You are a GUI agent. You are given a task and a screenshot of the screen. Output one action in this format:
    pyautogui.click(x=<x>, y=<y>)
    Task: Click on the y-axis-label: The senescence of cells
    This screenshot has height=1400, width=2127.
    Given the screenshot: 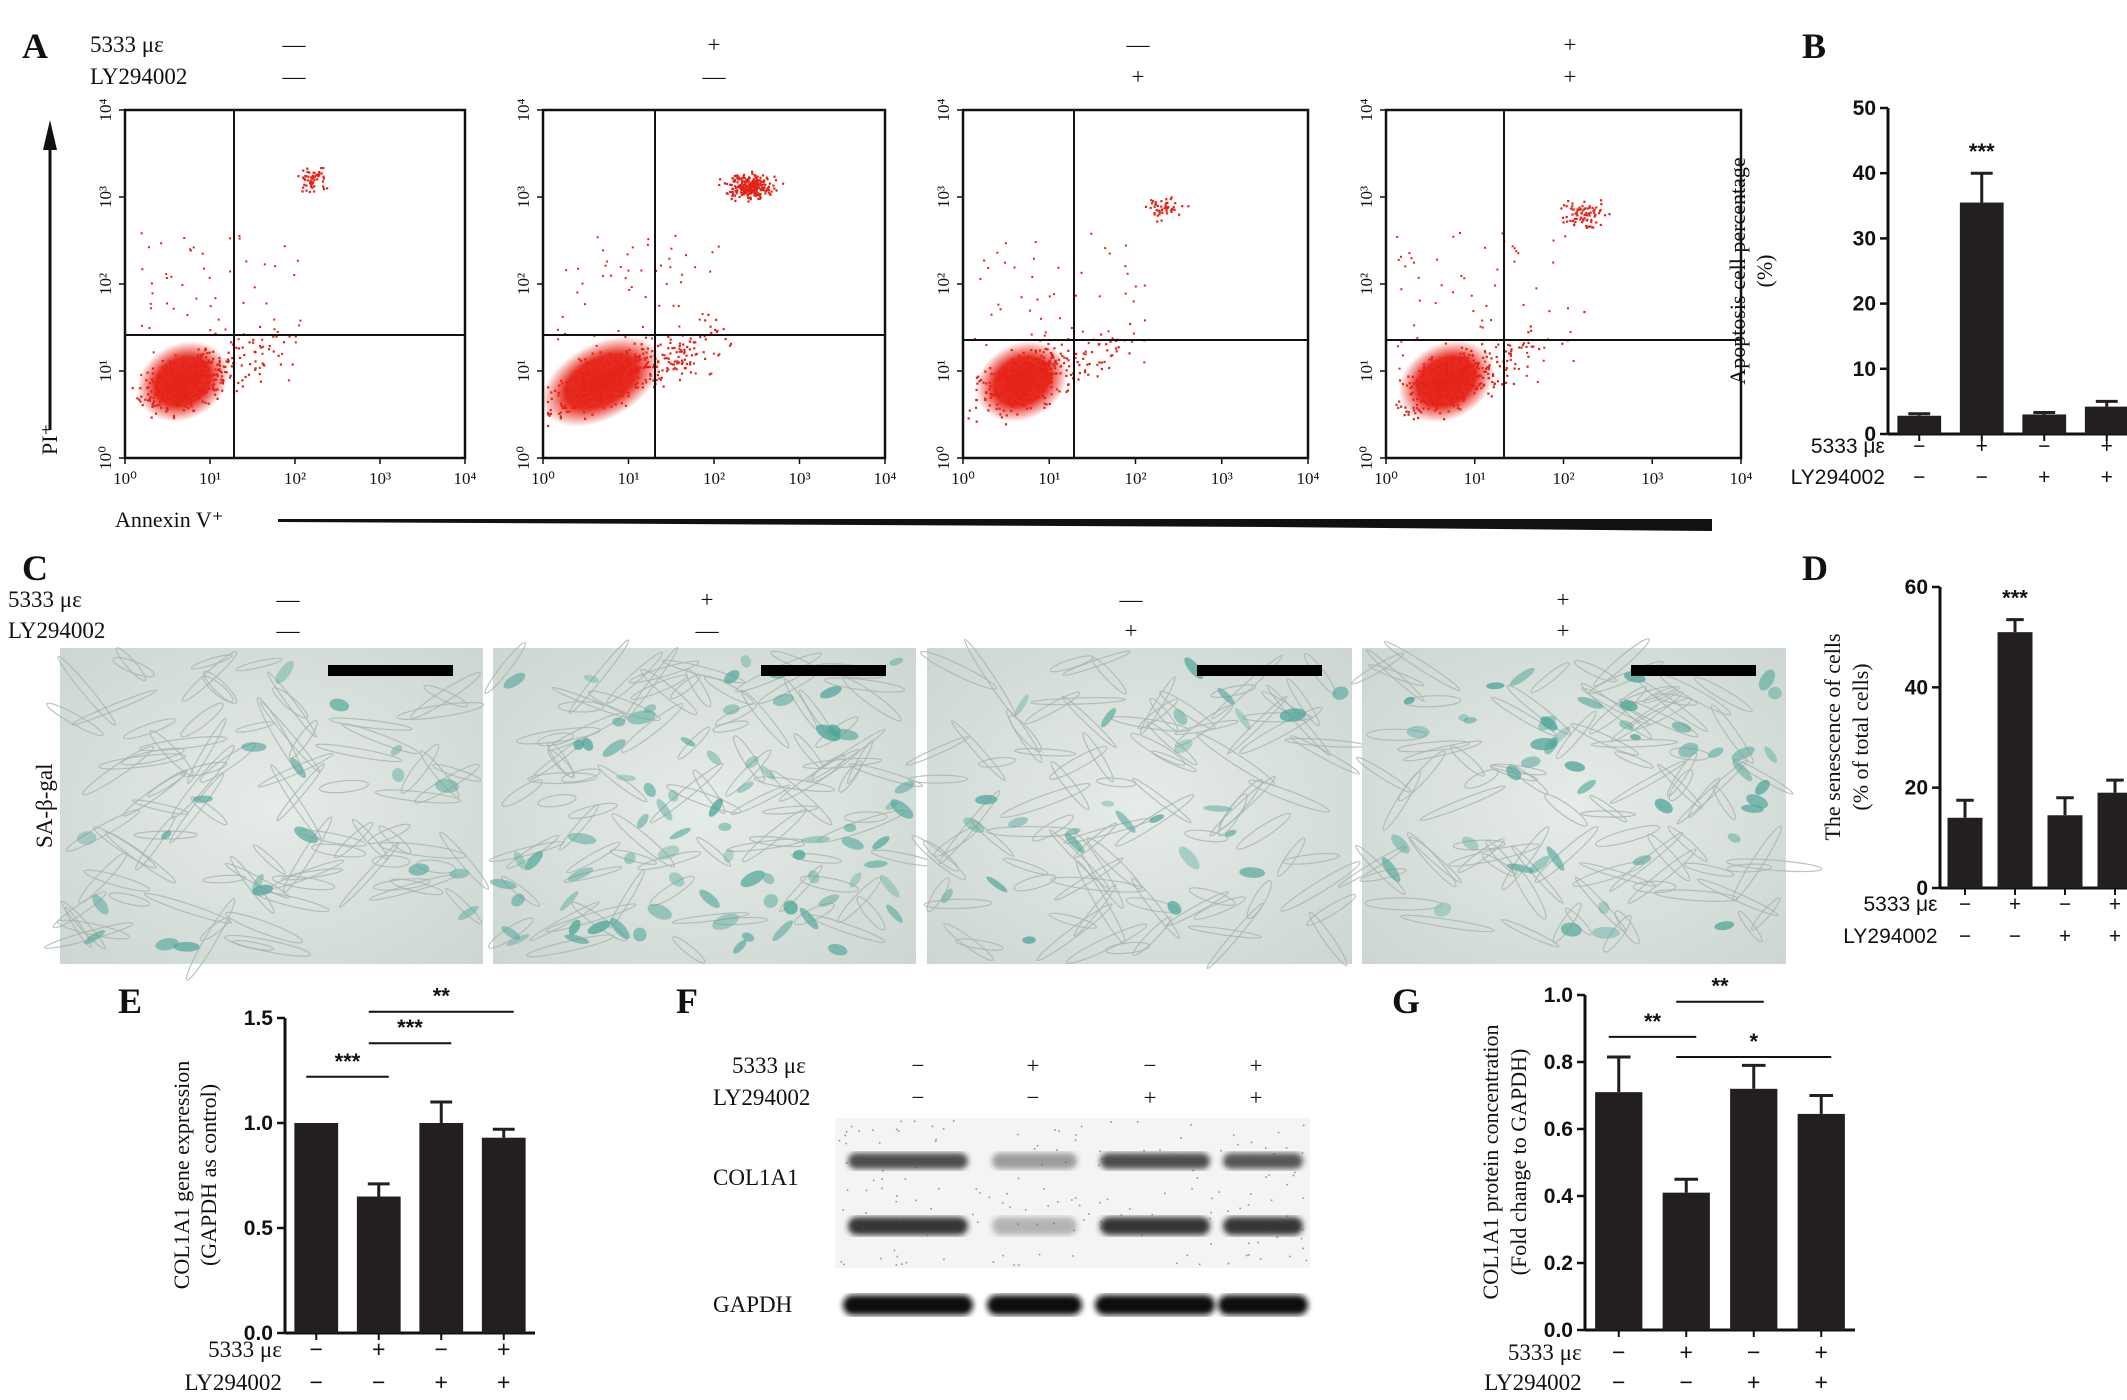 What is the action you would take?
    pyautogui.click(x=1832, y=736)
    